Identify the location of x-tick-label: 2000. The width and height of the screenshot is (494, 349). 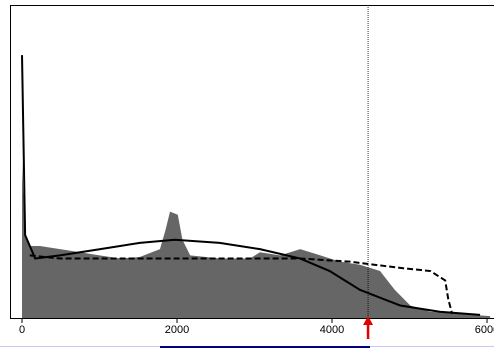
(177, 330).